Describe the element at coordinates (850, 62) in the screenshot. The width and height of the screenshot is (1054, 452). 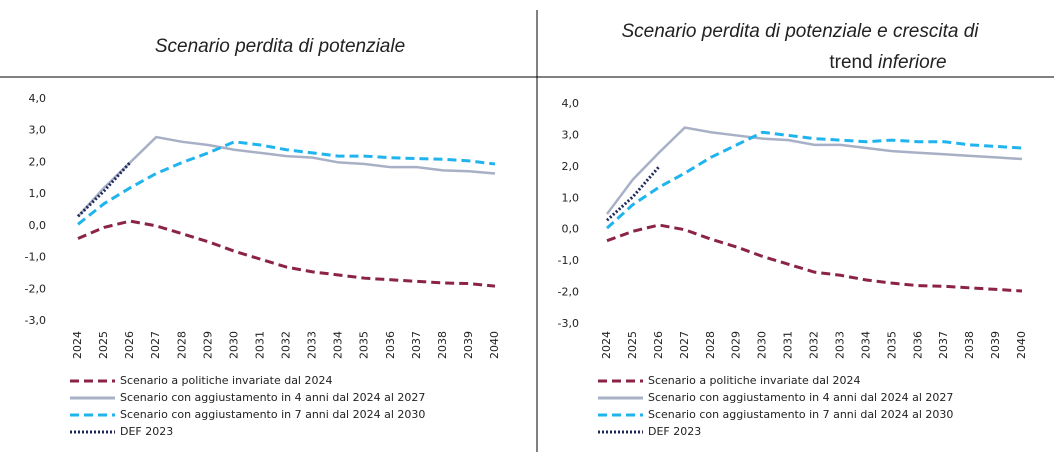
I see `chart-title: trend` at that location.